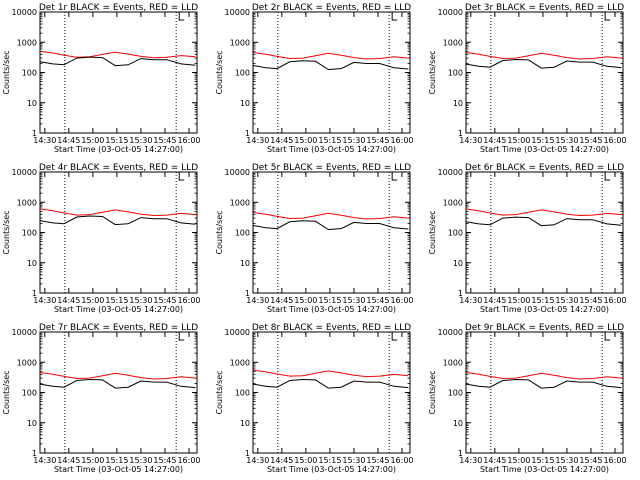  Describe the element at coordinates (544, 328) in the screenshot. I see `panel-title: Det 9r BLACK = Events, RED = LLD` at that location.